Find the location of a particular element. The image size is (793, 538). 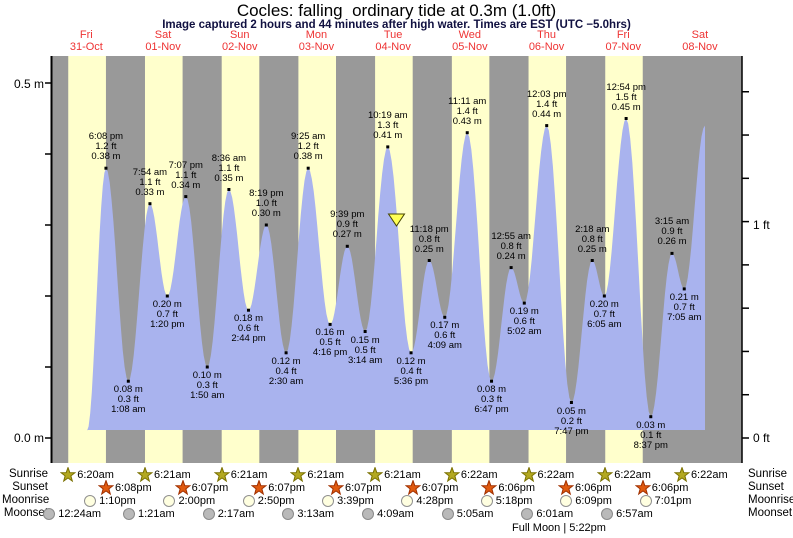

date-label: Mon 03-Nov is located at coordinates (316, 41).